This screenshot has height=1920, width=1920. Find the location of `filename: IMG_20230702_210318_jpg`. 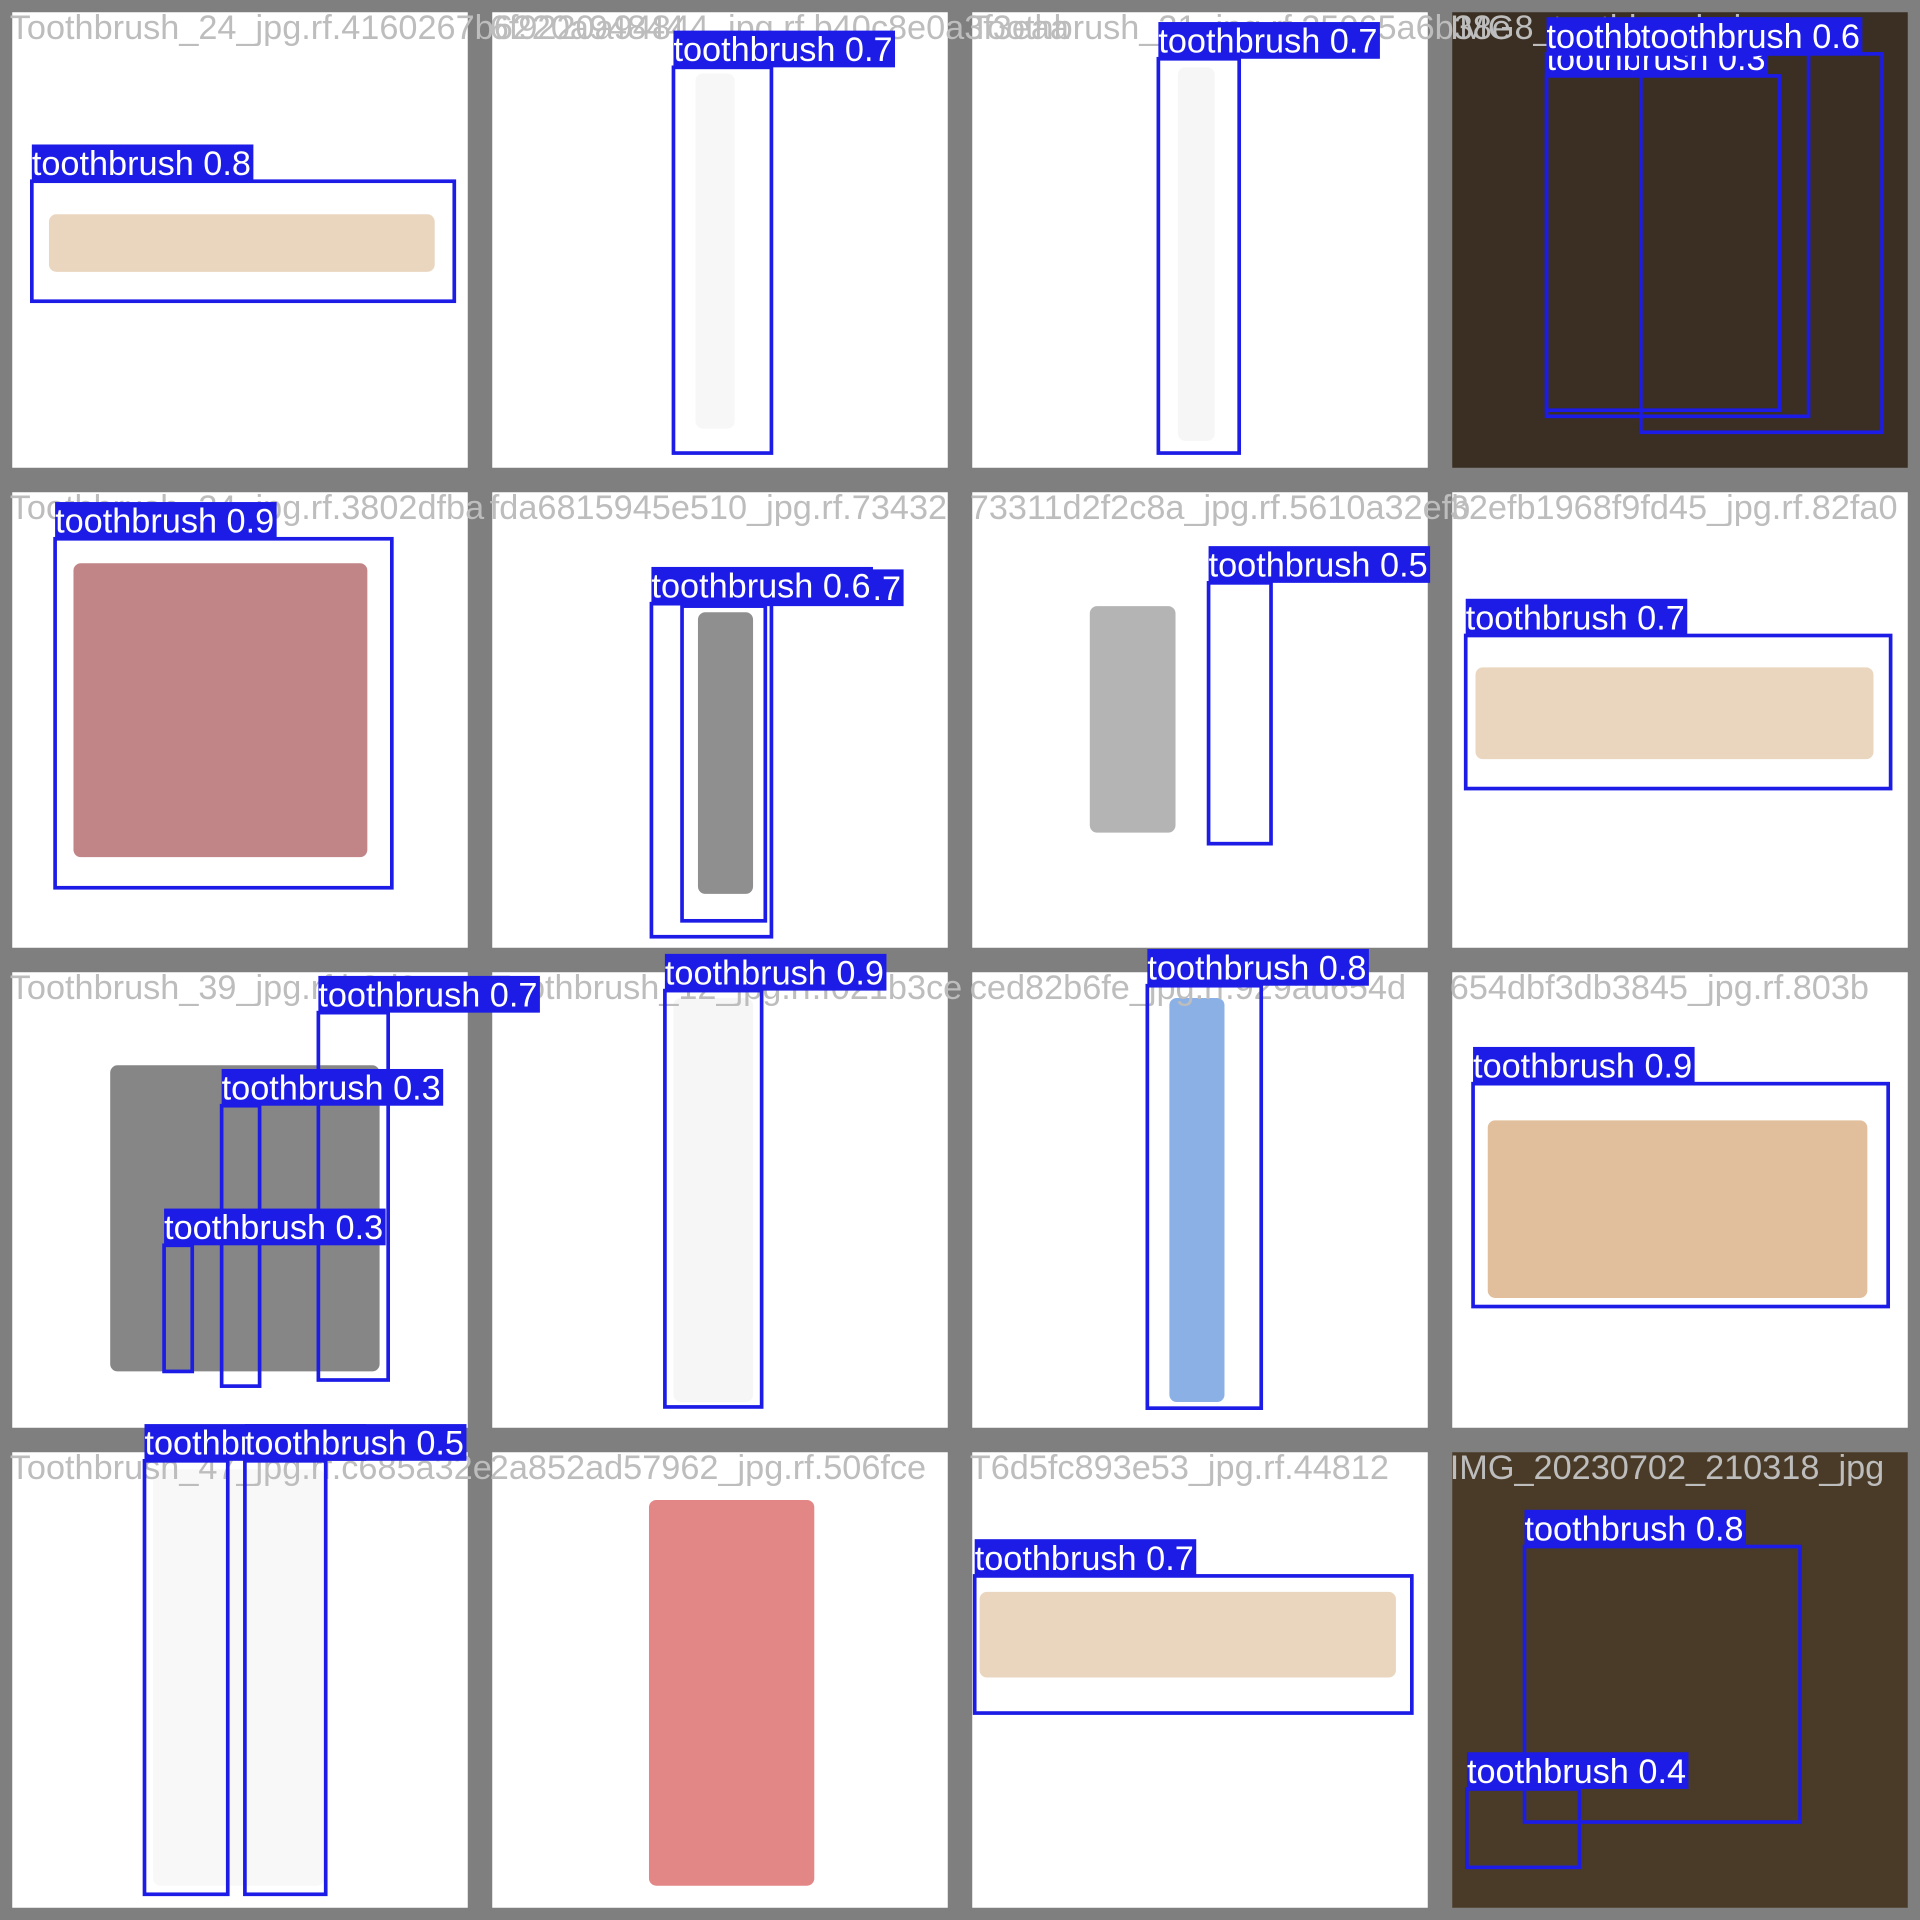

filename: IMG_20230702_210318_jpg is located at coordinates (1667, 1468).